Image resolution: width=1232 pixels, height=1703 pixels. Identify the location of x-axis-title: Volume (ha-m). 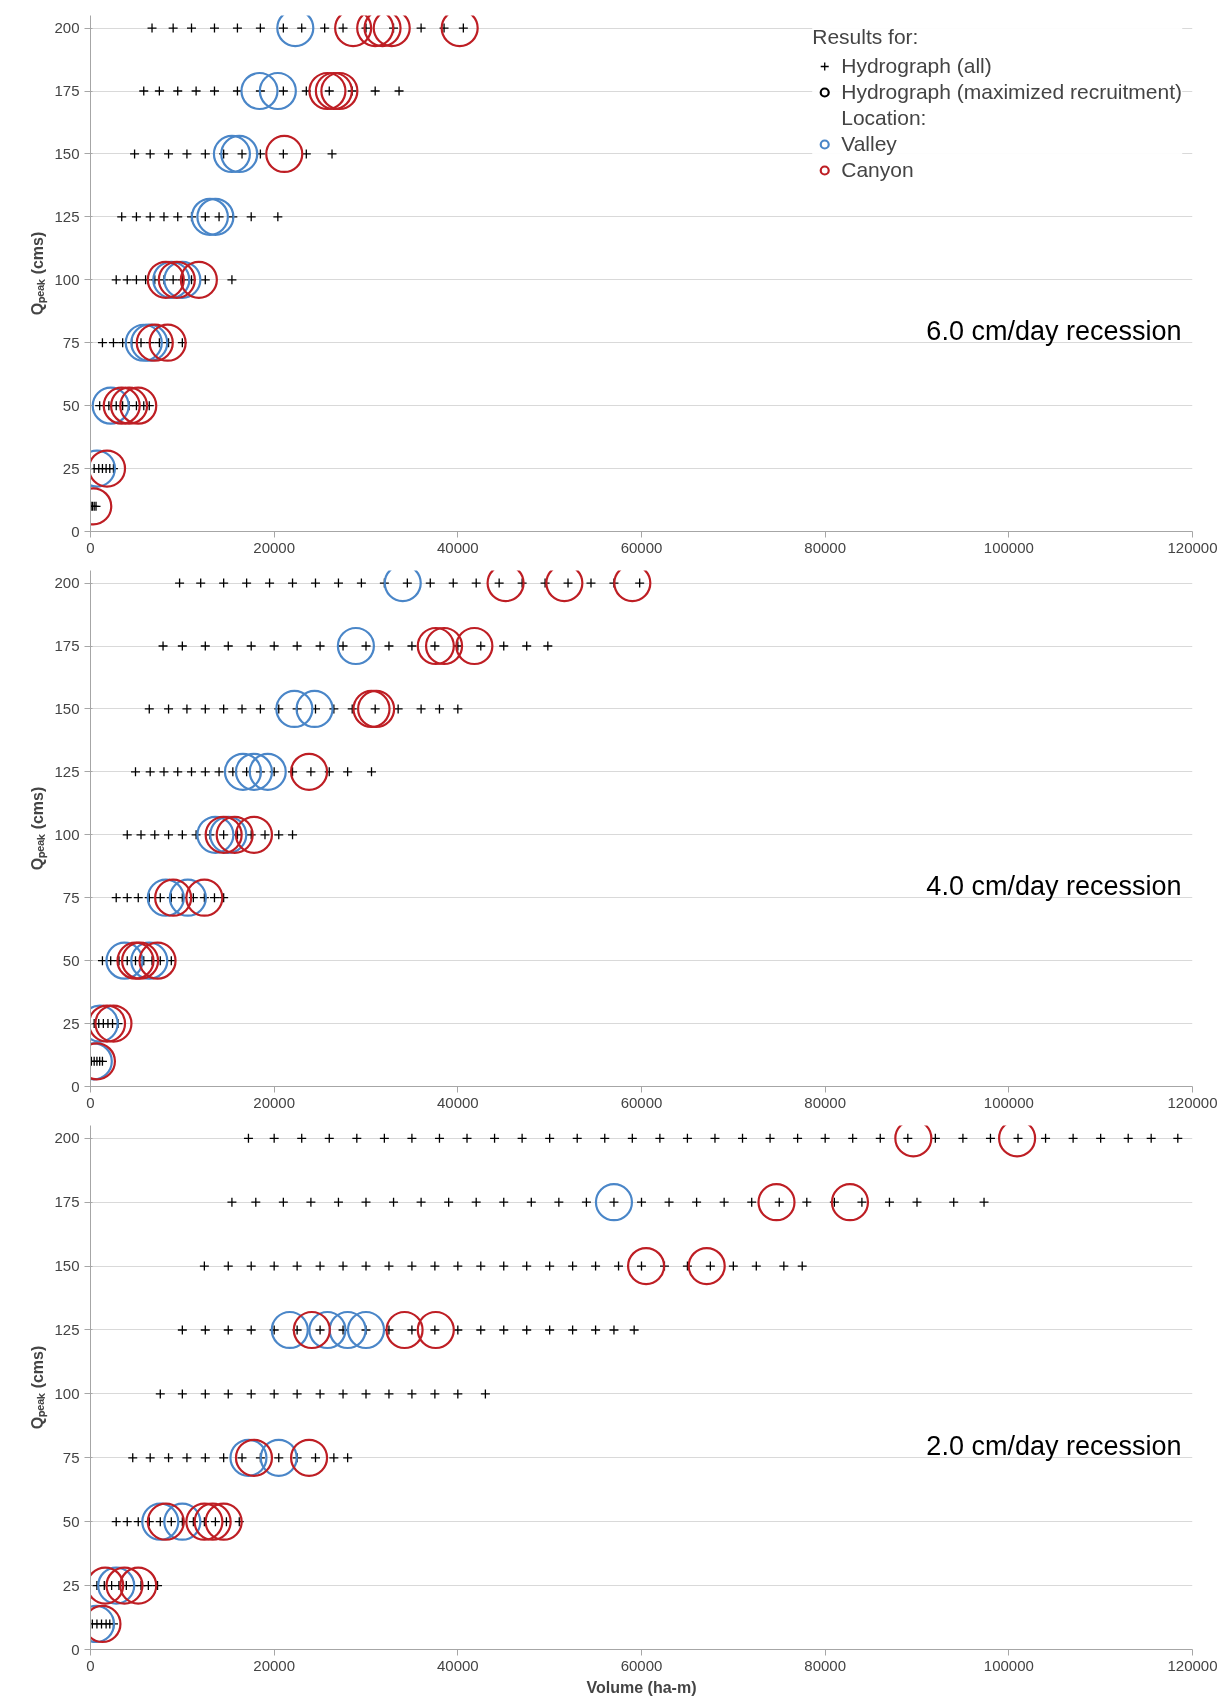
(641, 1687).